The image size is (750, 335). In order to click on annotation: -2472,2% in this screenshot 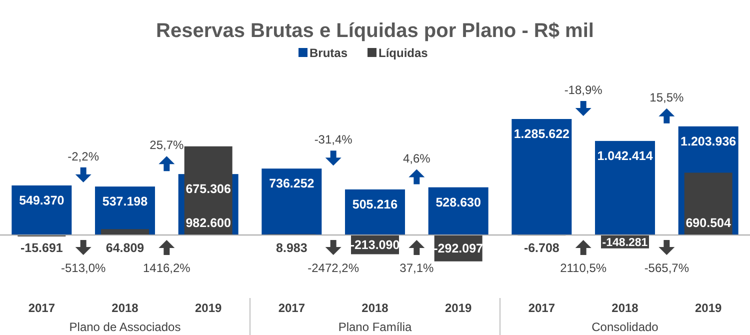, I will do `click(334, 268)`.